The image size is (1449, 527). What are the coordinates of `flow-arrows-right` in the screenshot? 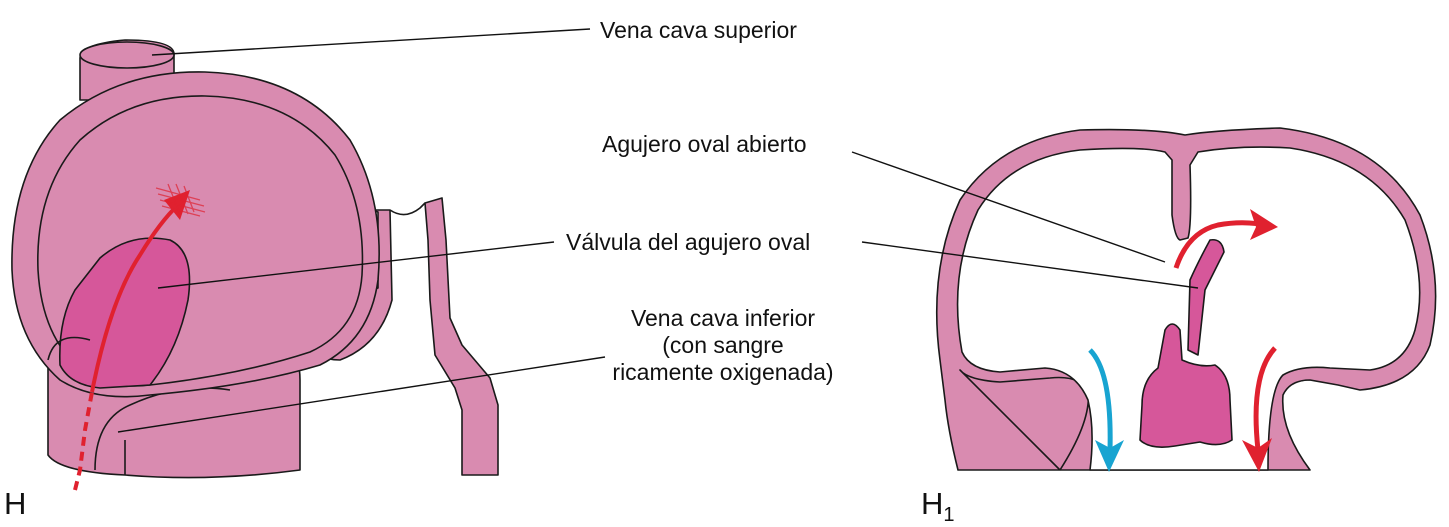 It's located at (1183, 340).